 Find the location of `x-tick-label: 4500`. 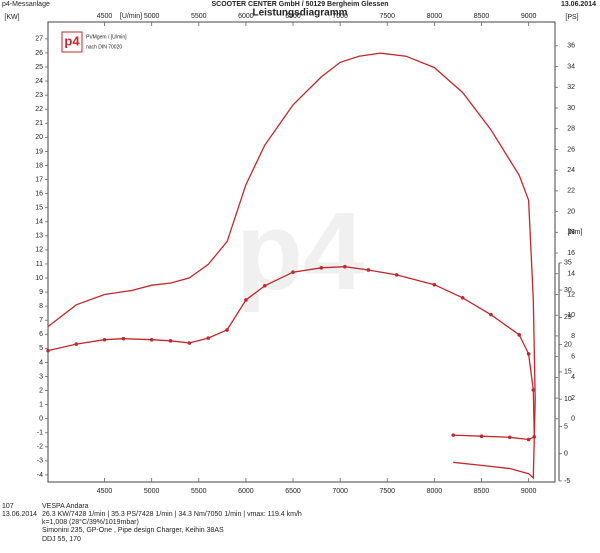

x-tick-label: 4500 is located at coordinates (105, 16).